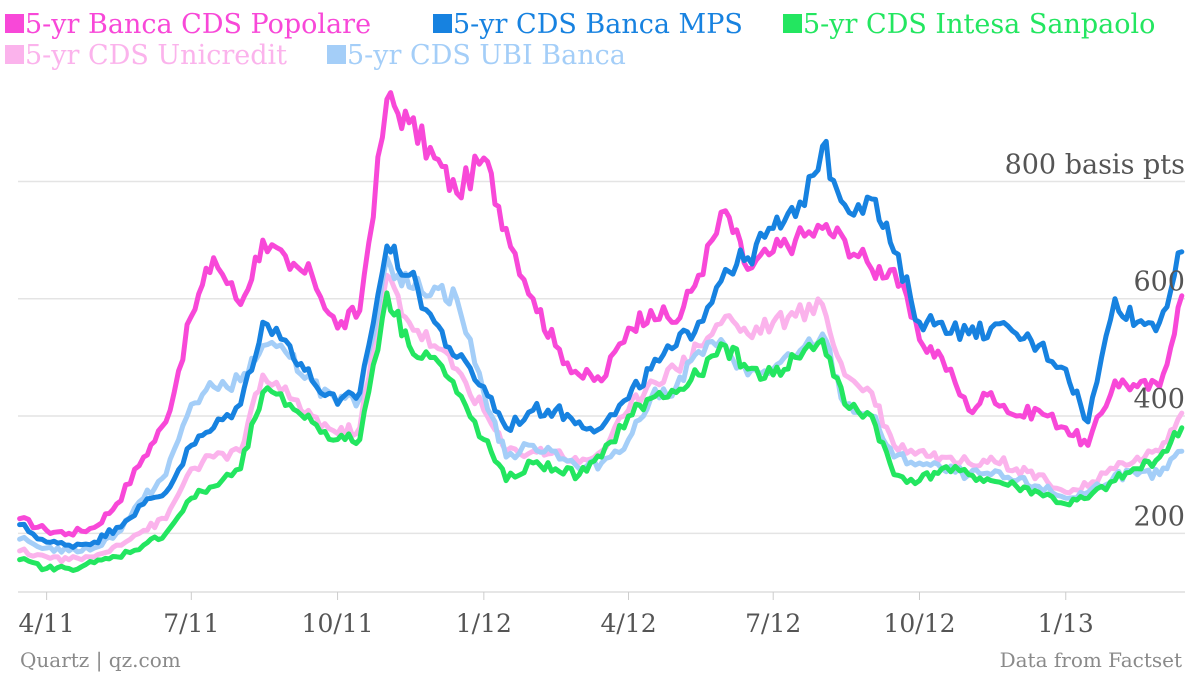  I want to click on x-tick-label-4-12: 4/12, so click(628, 623).